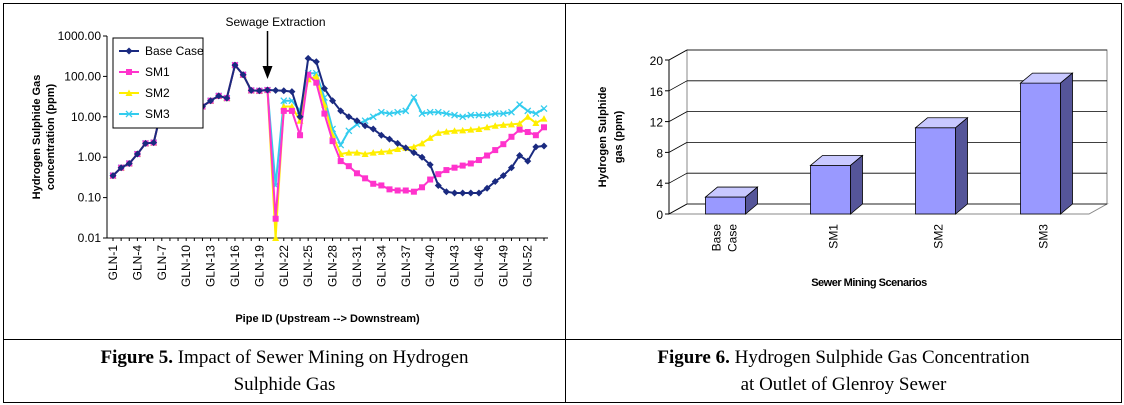  Describe the element at coordinates (528, 266) in the screenshot. I see `x-tick-label: GLN-52` at that location.